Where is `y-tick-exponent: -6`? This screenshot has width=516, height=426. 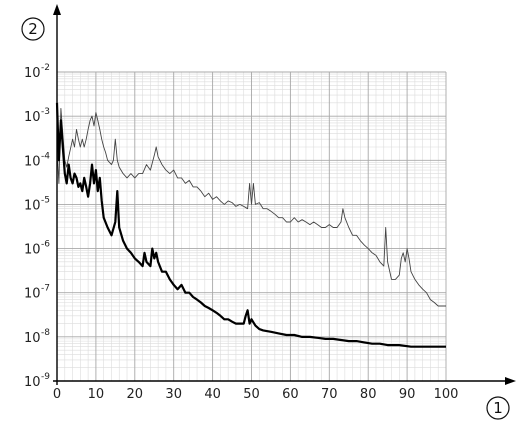 y-tick-exponent: -6 is located at coordinates (45, 245).